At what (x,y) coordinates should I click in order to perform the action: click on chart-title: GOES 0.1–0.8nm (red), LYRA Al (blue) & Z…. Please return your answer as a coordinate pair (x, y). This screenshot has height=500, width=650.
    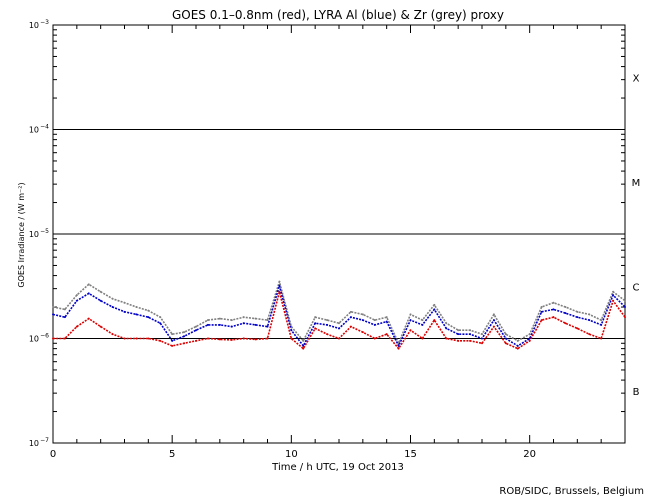
    Looking at the image, I should click on (338, 15).